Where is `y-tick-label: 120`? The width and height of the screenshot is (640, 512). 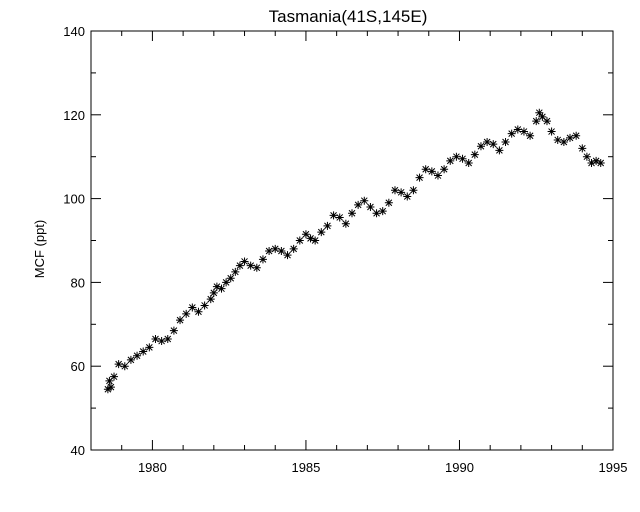 y-tick-label: 120 is located at coordinates (74, 115).